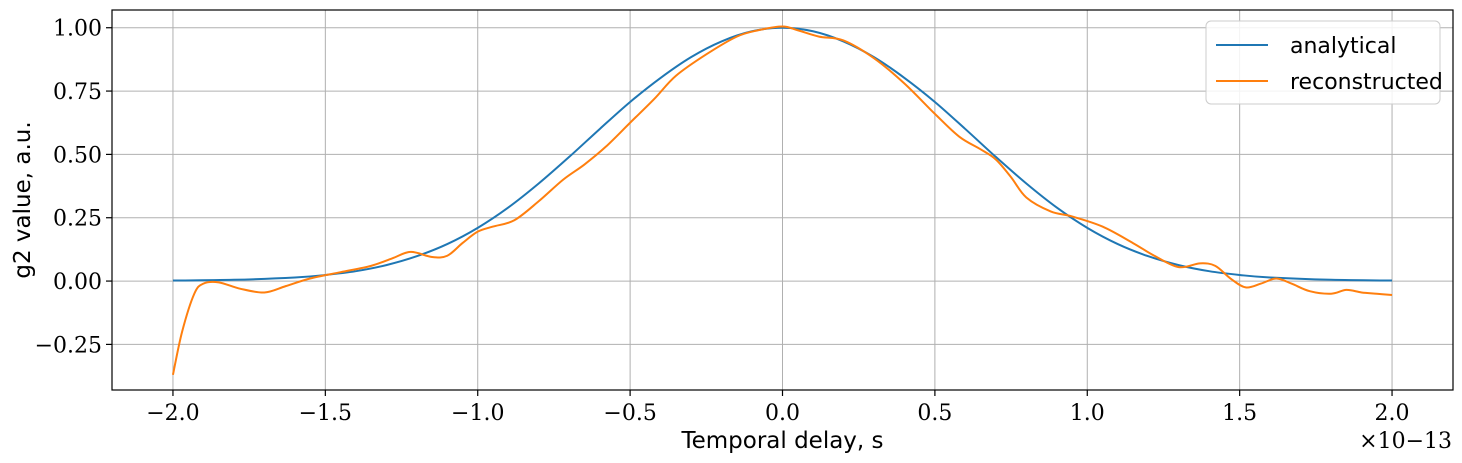  Describe the element at coordinates (77, 92) in the screenshot. I see `y-tick-label: 0.75` at that location.